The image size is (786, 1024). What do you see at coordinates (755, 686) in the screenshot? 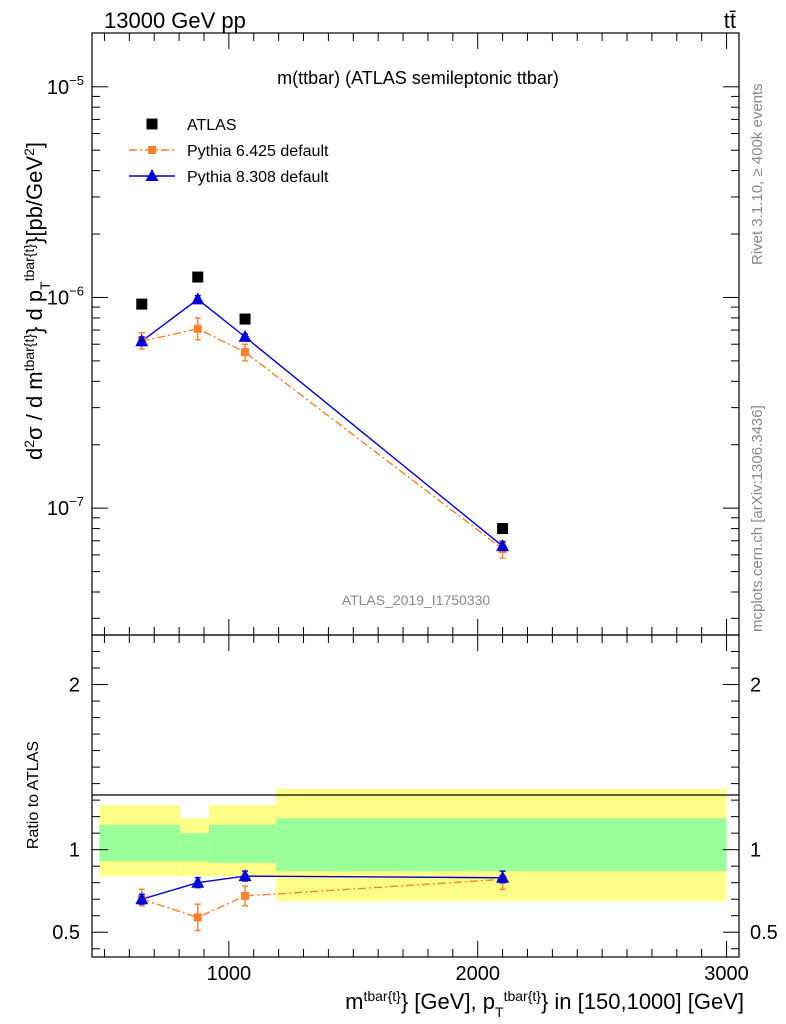
I see `ratio-y-tick-label-right: 2` at bounding box center [755, 686].